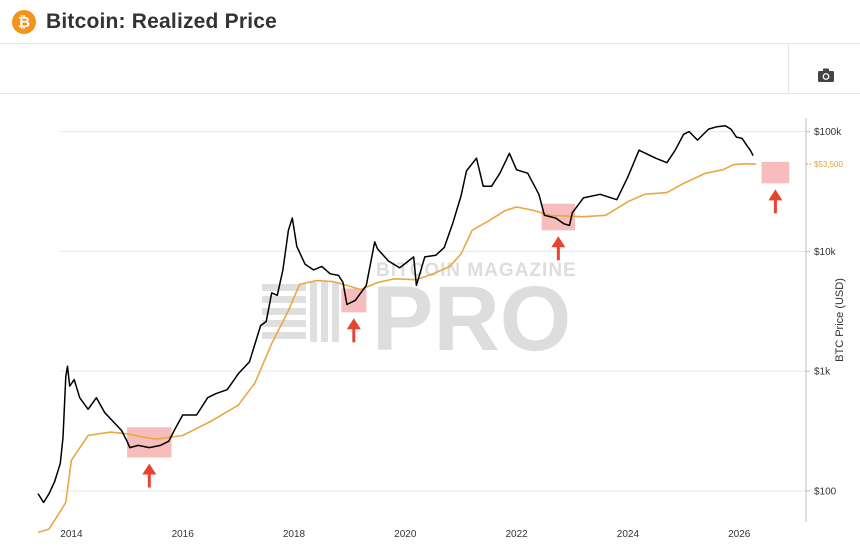  What do you see at coordinates (825, 491) in the screenshot?
I see `y-tick-label: $100` at bounding box center [825, 491].